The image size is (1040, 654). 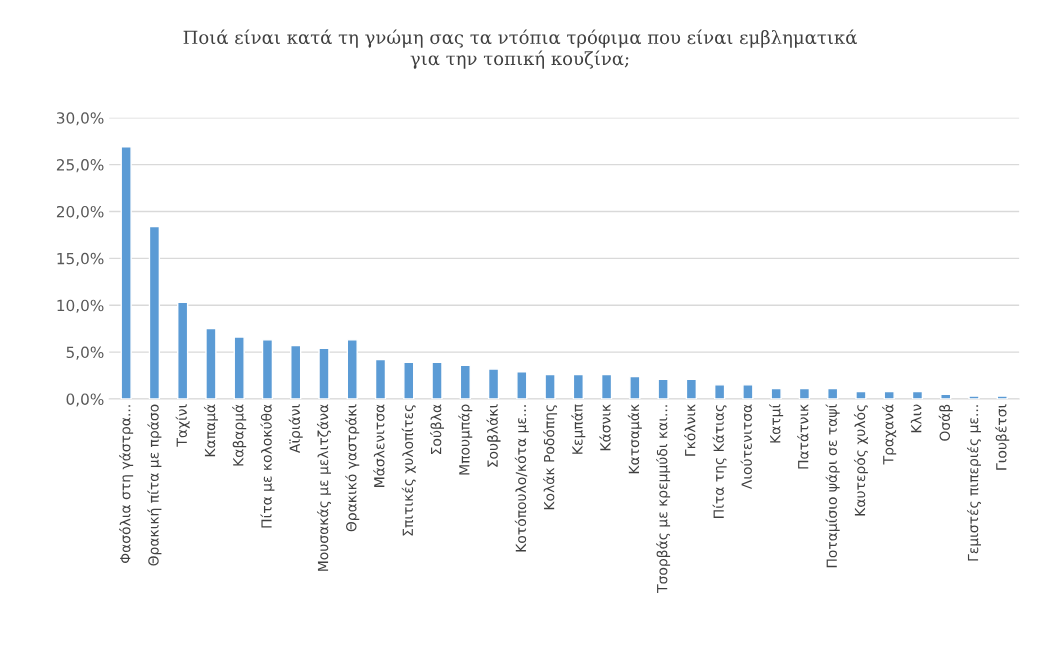 I want to click on x-tick-label: Θρακικό γαστράκι, so click(x=352, y=468).